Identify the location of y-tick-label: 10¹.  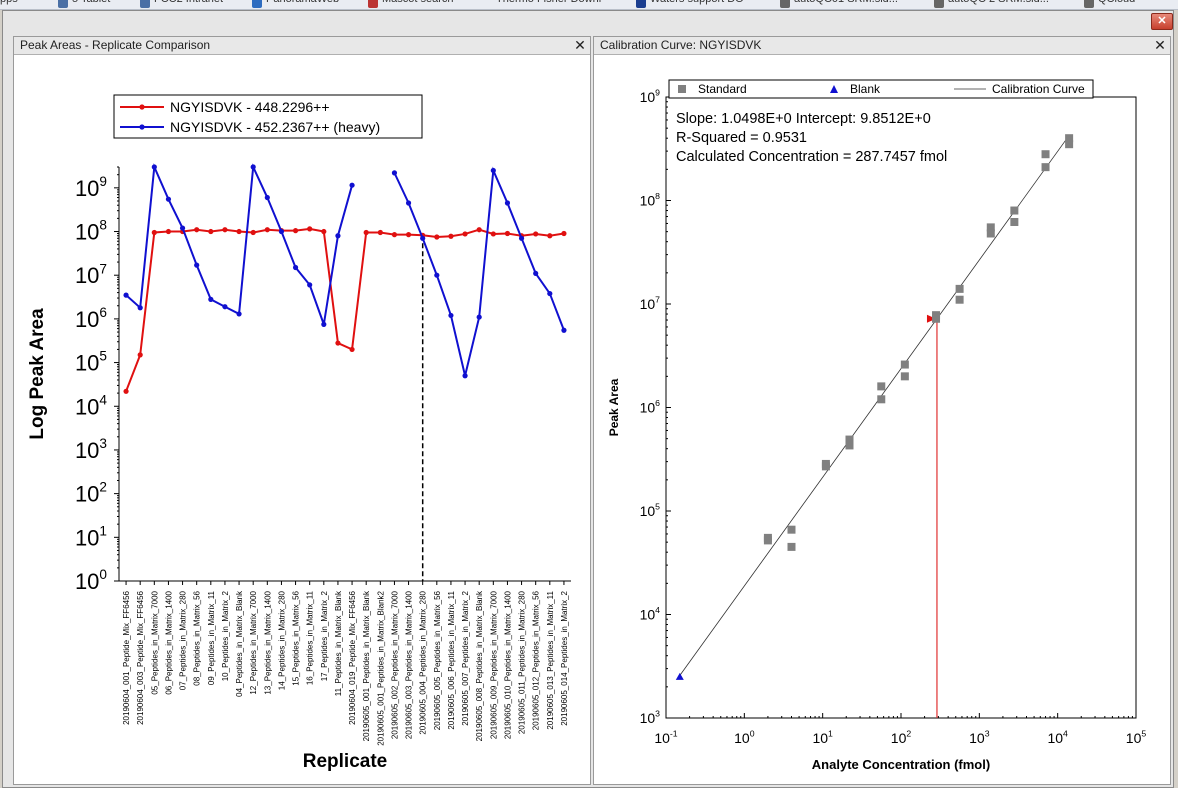
(91, 536).